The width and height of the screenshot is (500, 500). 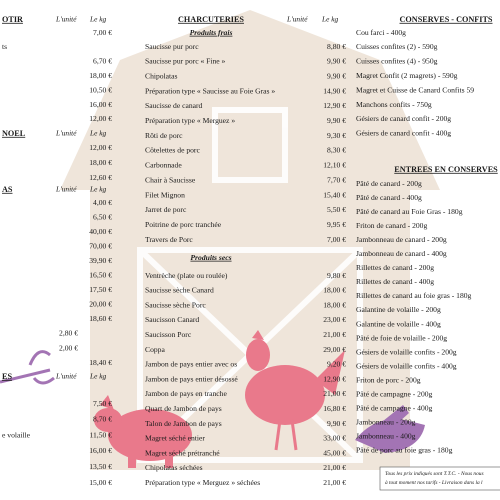 I want to click on kg-price: 33,00 €, so click(x=334, y=438).